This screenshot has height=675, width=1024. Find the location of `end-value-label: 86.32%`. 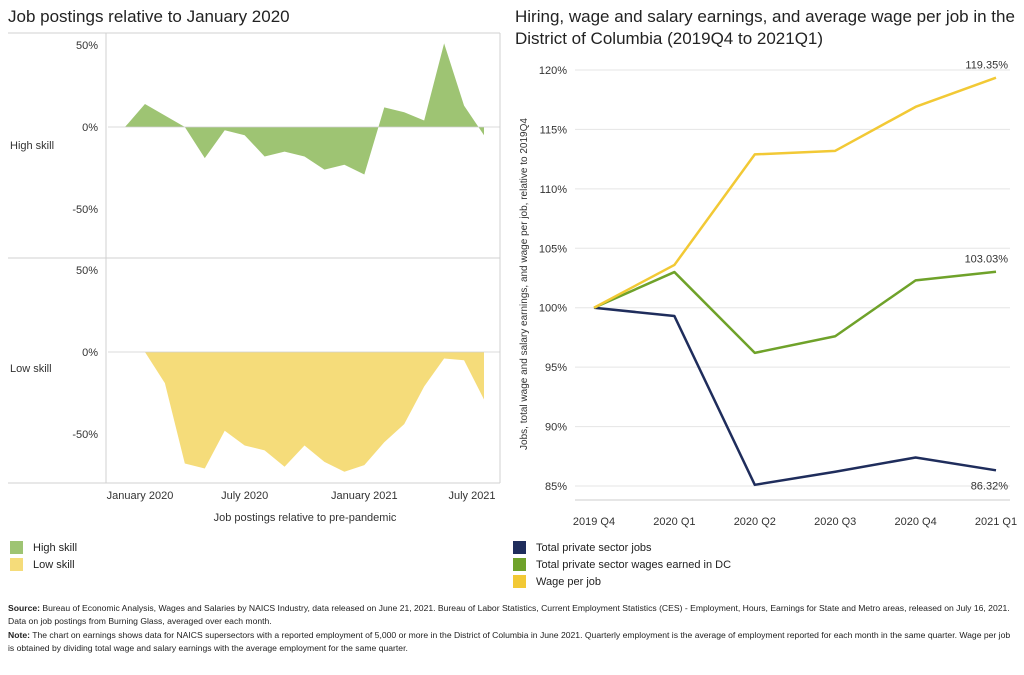

end-value-label: 86.32% is located at coordinates (990, 486).